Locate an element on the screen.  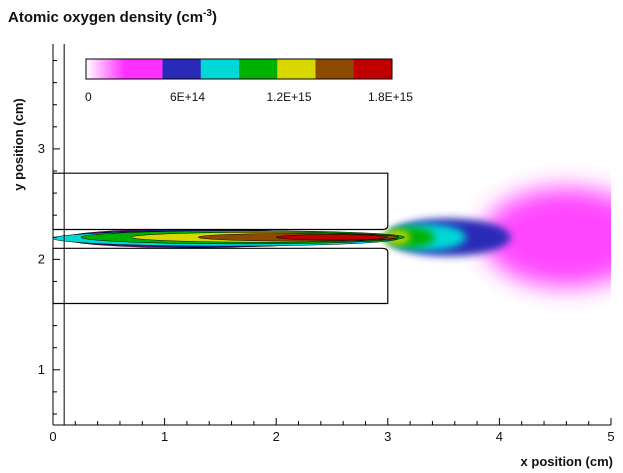
x-tick-label: 5 is located at coordinates (610, 436).